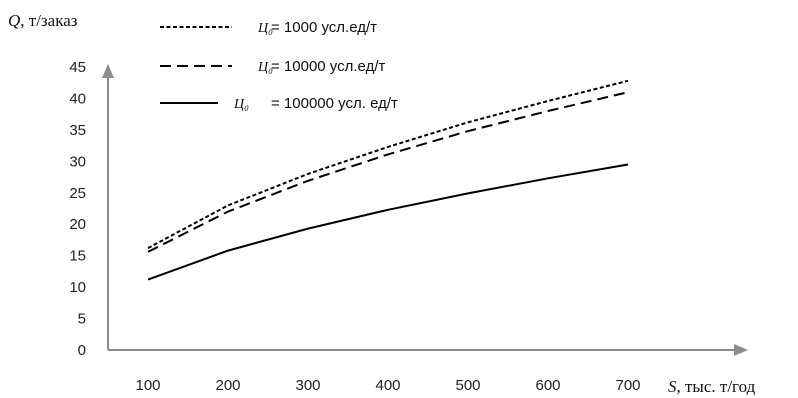 The height and width of the screenshot is (398, 798). What do you see at coordinates (147, 385) in the screenshot?
I see `x-tick-label: 100` at bounding box center [147, 385].